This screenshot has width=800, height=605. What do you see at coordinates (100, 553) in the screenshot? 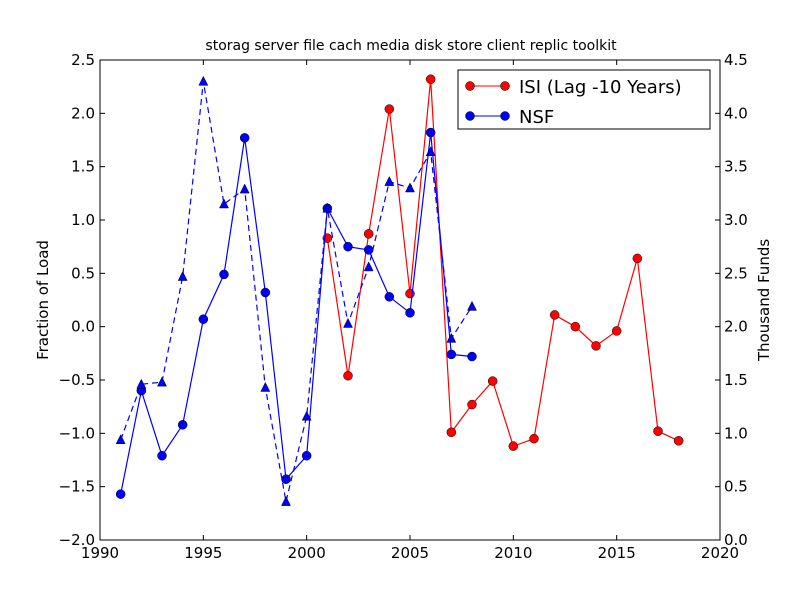
I see `x-tick-label: 1990` at bounding box center [100, 553].